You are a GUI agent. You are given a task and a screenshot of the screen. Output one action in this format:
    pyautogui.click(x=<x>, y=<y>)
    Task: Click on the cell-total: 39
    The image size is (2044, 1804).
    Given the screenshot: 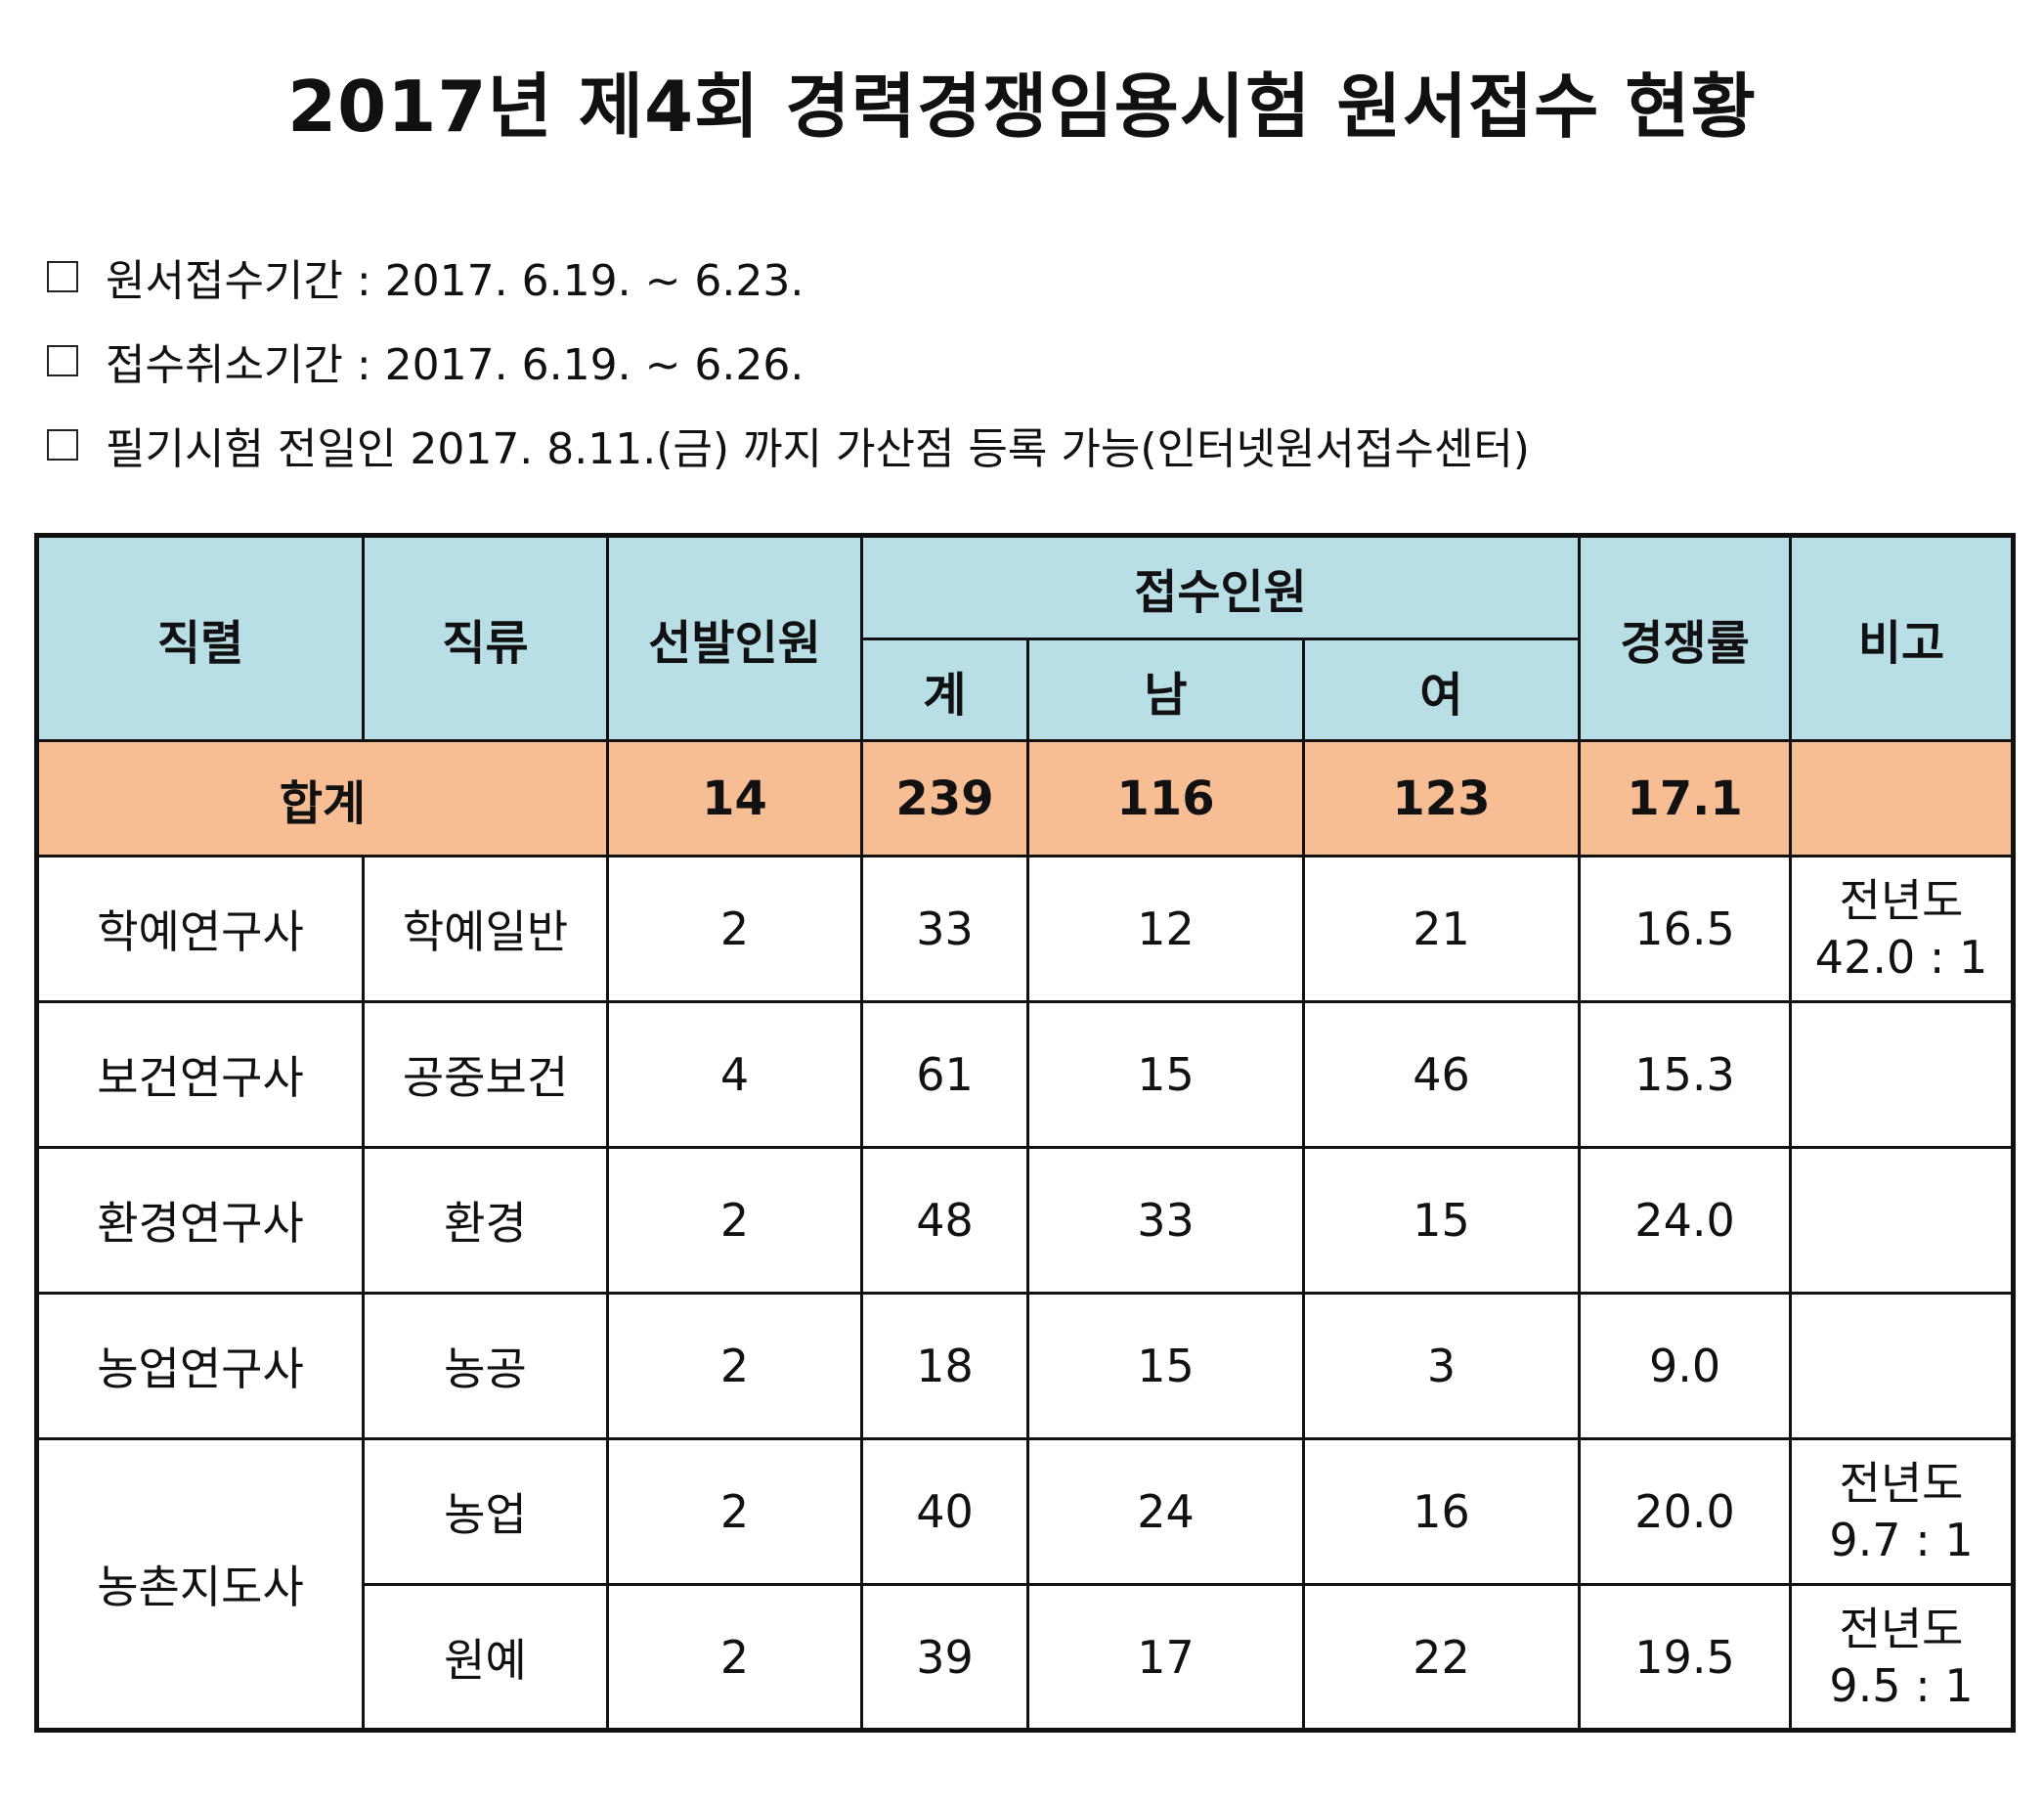 What is the action you would take?
    pyautogui.click(x=944, y=1657)
    